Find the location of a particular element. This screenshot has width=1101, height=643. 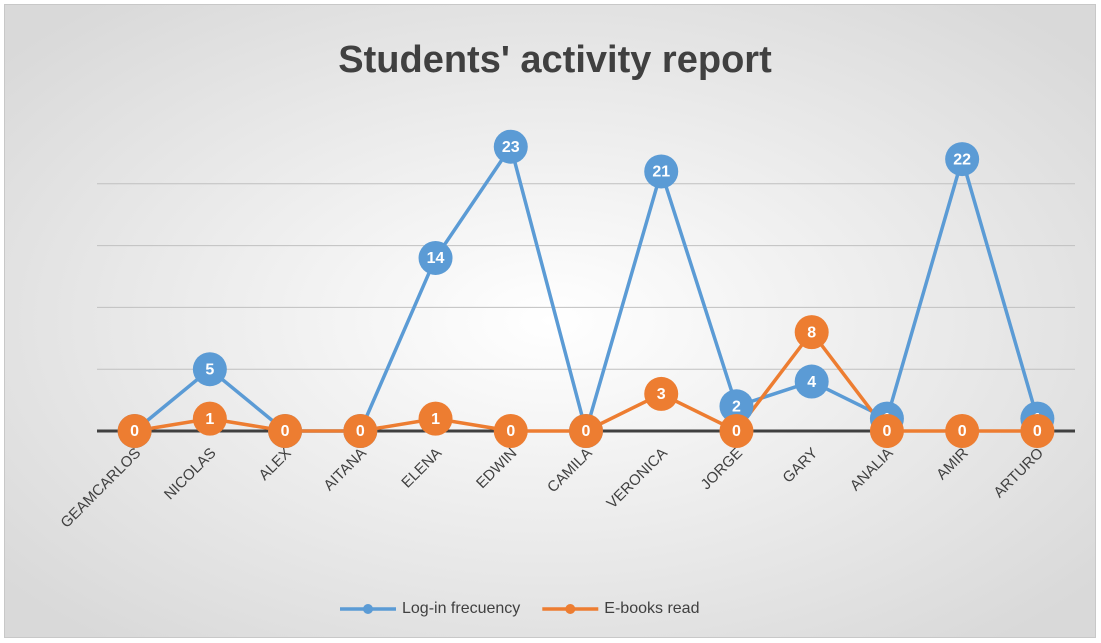

data-label: 23 is located at coordinates (511, 147).